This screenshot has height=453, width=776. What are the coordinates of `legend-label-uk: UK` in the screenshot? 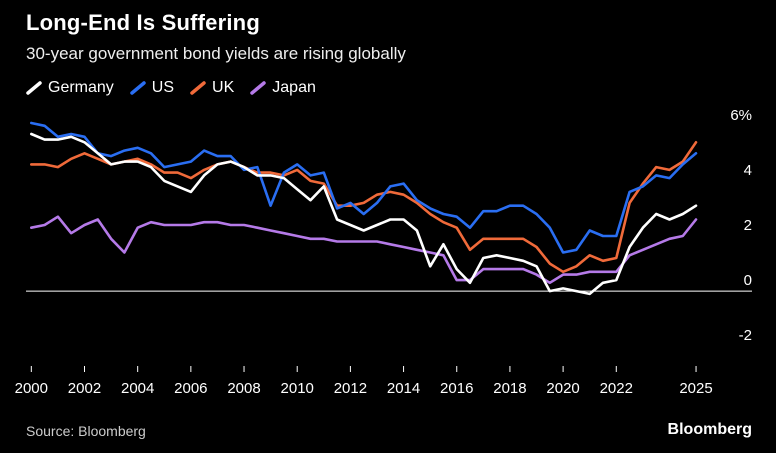 It's located at (223, 87).